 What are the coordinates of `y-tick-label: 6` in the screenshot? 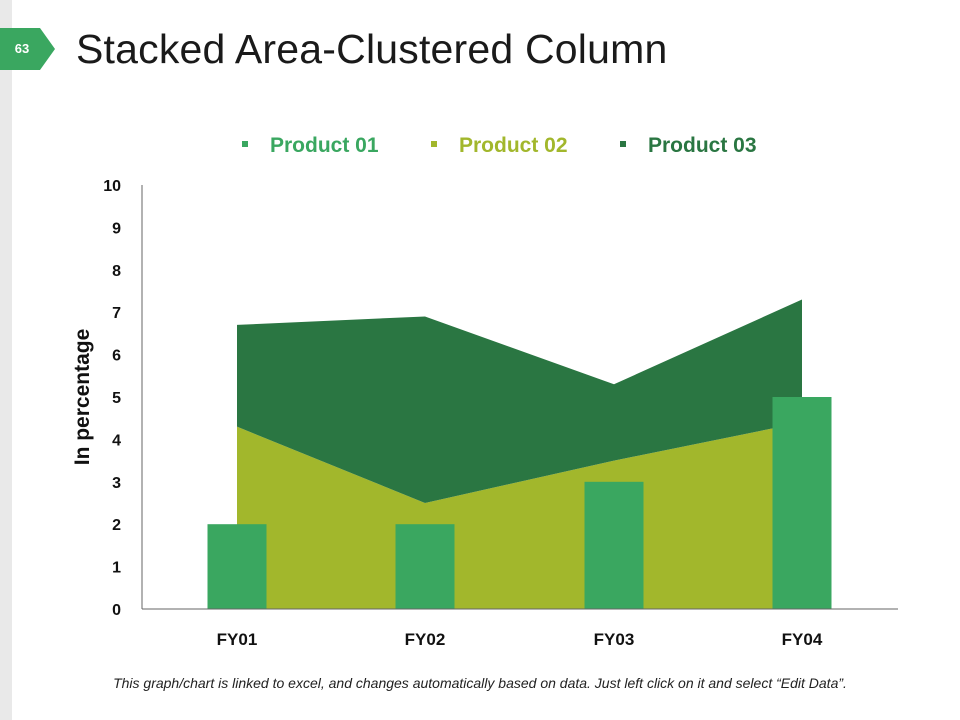 It's located at (116, 356).